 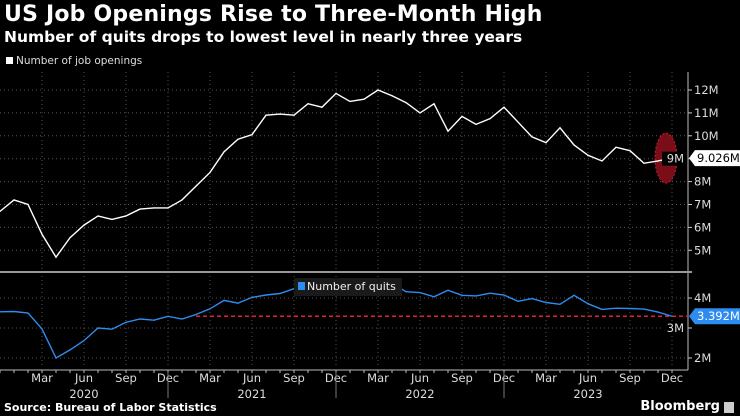 I want to click on y-tick-label: 11M, so click(x=706, y=113).